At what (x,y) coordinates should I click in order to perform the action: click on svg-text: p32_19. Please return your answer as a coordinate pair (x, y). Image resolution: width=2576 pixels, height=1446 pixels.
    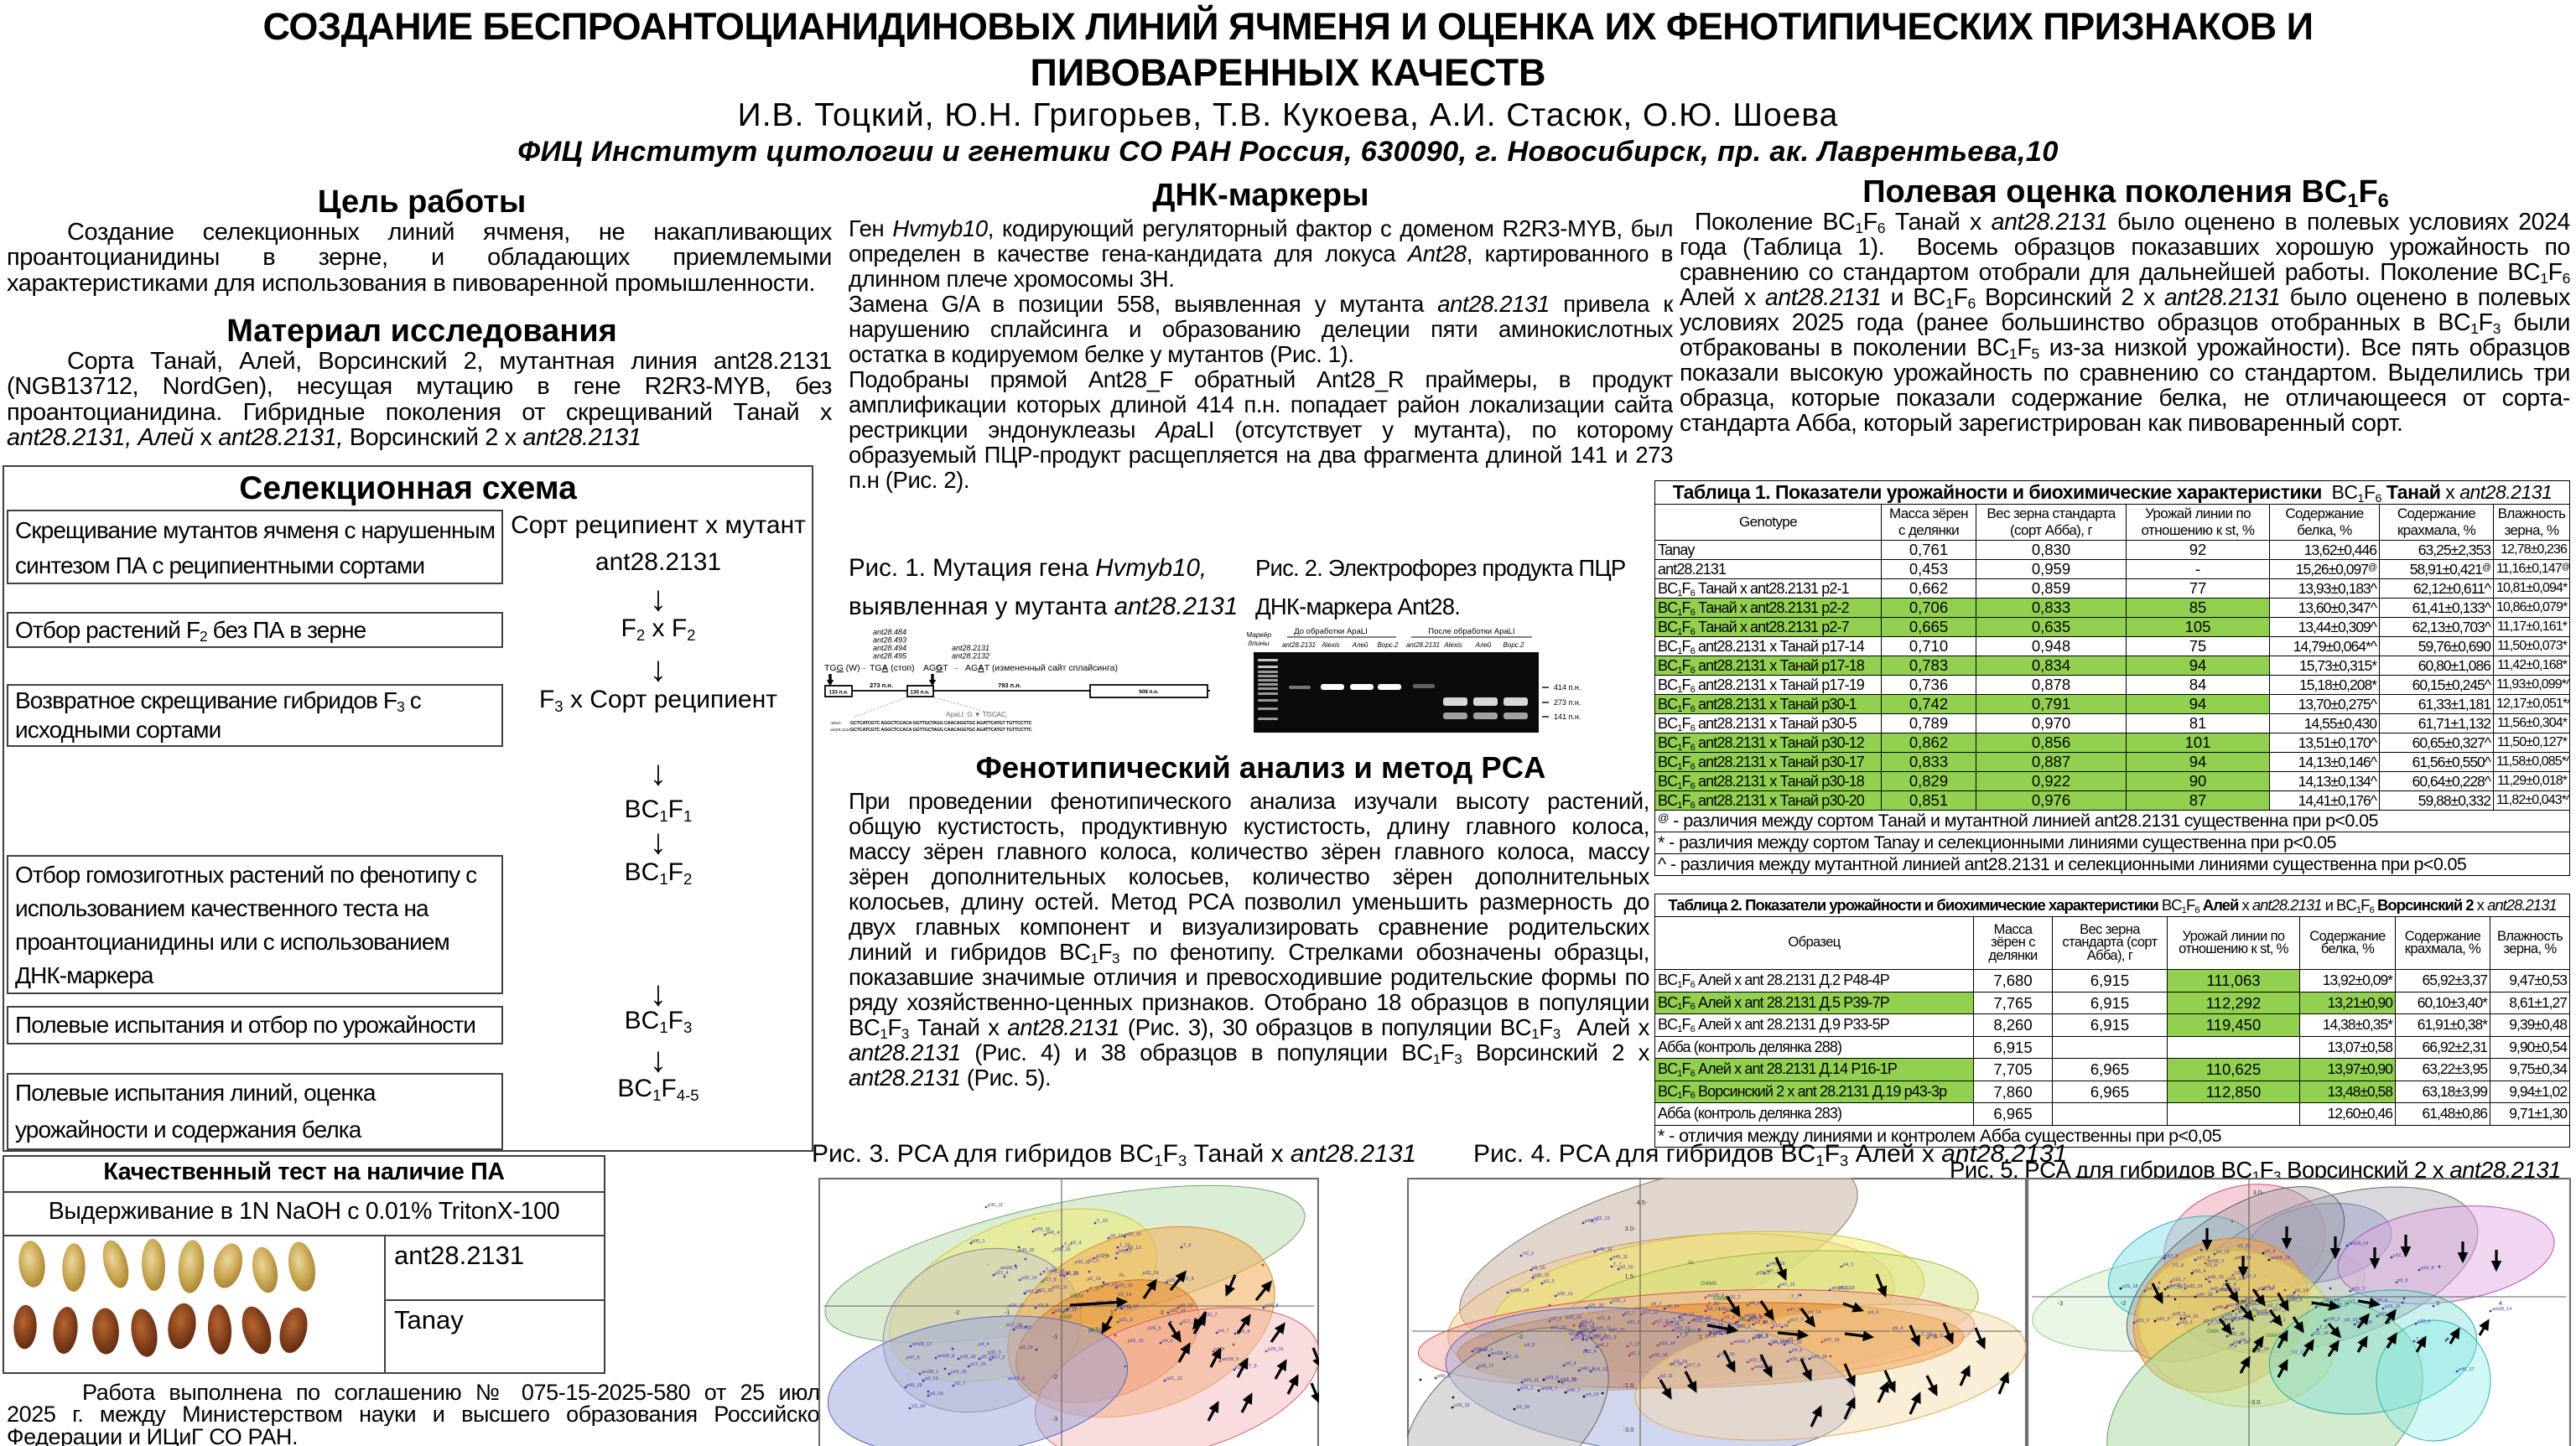
    Looking at the image, I should click on (1151, 1273).